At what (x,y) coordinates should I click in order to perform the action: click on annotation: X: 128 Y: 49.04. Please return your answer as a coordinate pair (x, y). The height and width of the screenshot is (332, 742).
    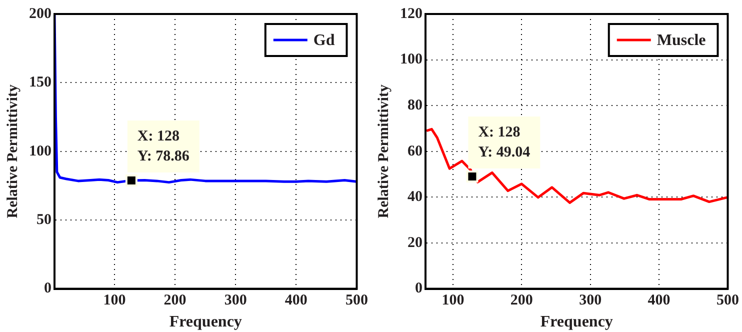
    Looking at the image, I should click on (504, 142).